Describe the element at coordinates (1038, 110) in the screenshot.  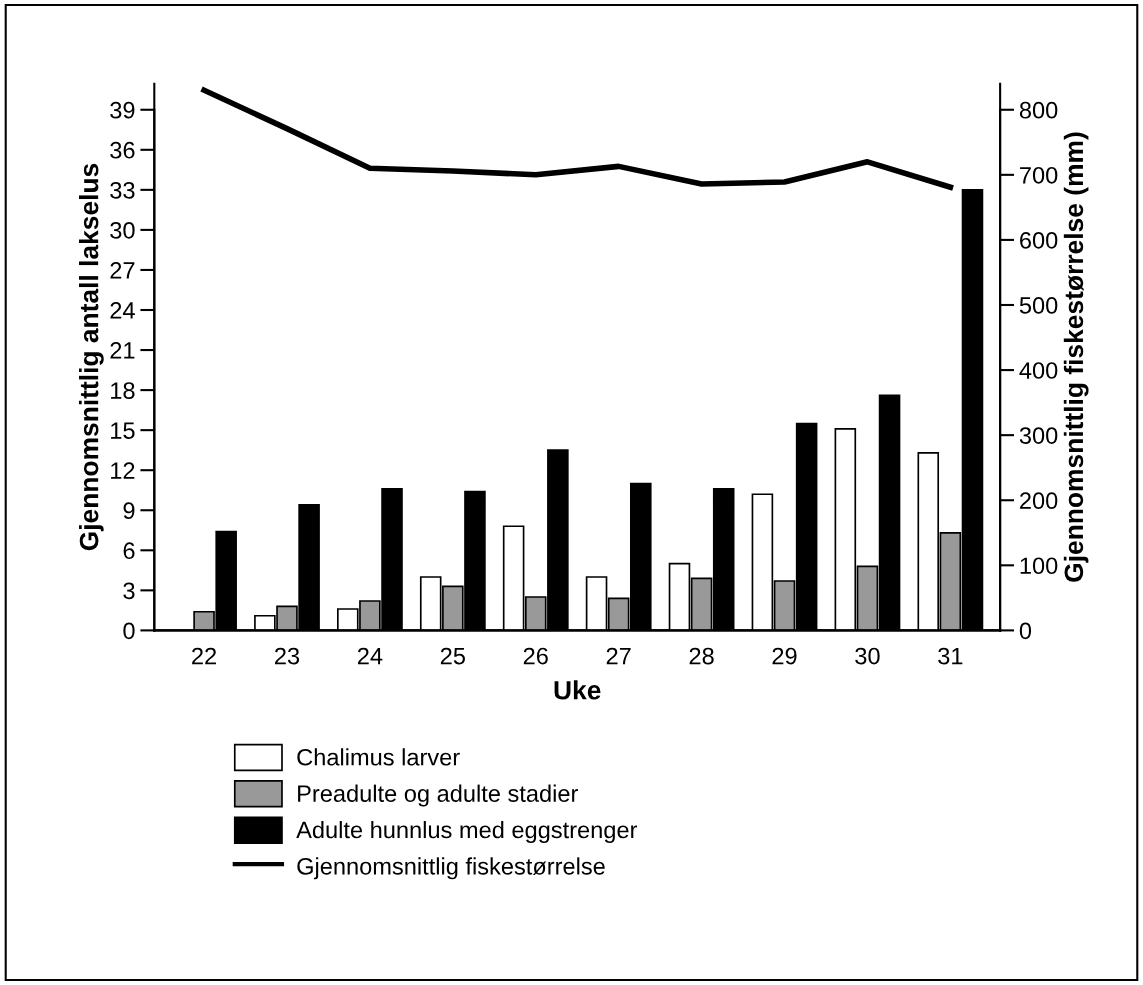
I see `y2-tick-label: 800` at that location.